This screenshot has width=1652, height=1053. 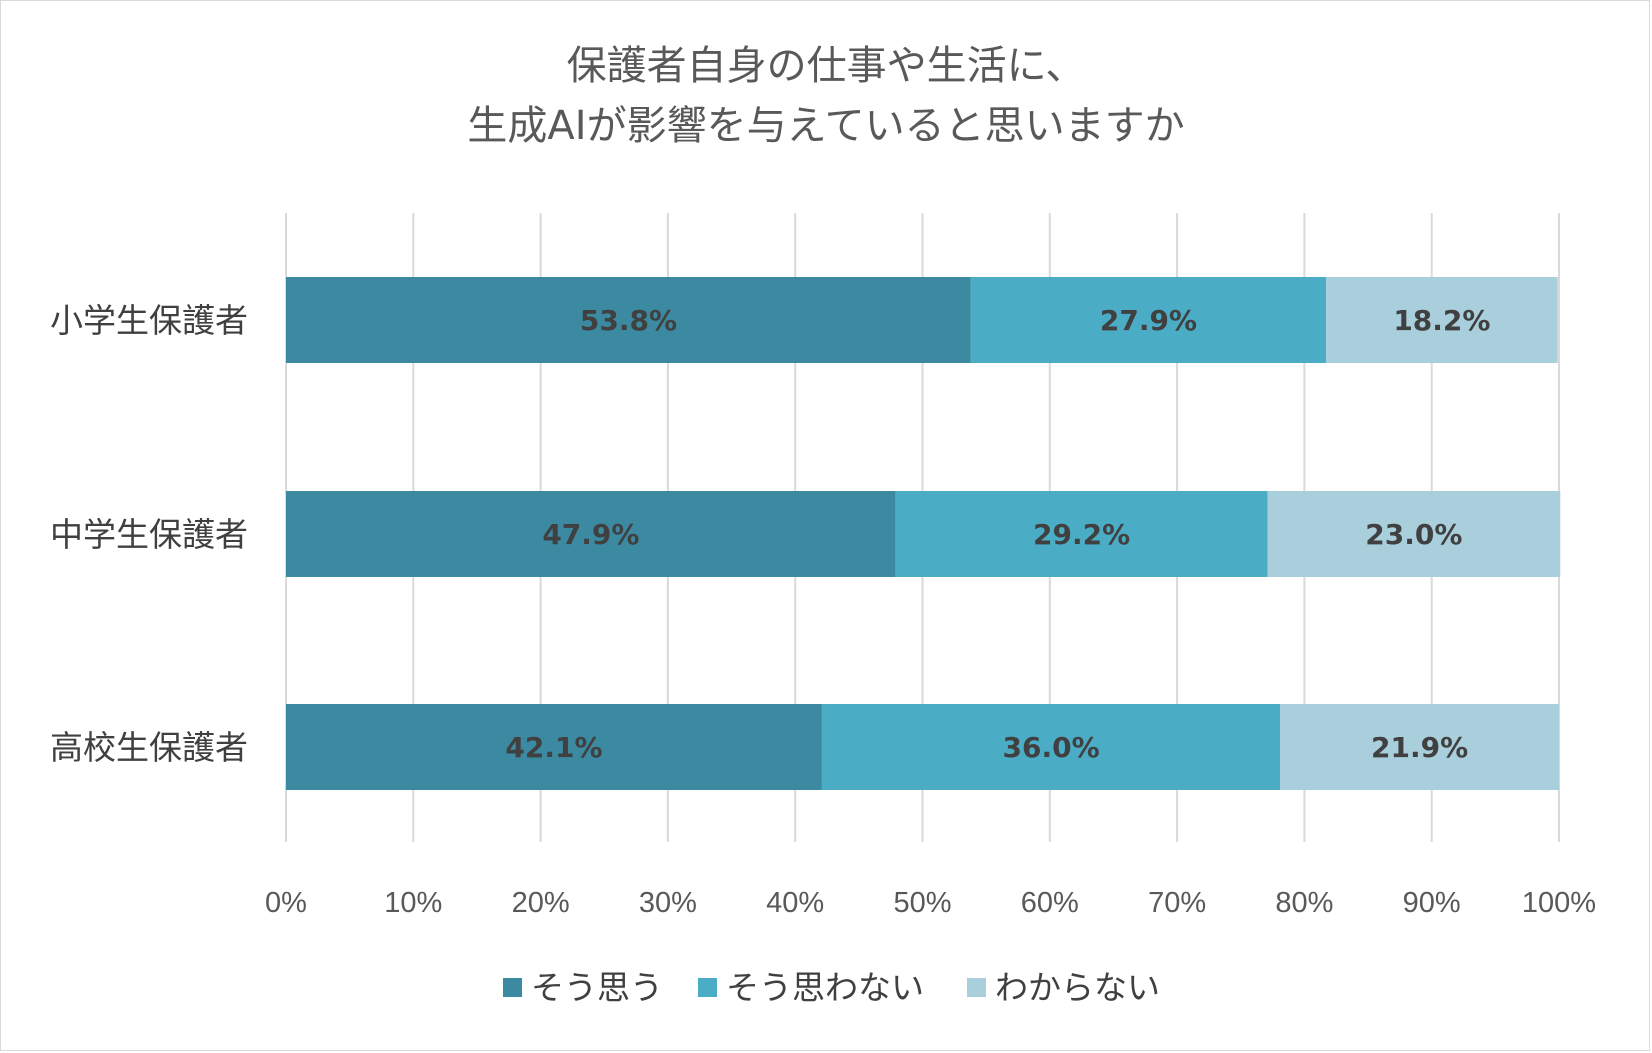 What do you see at coordinates (286, 903) in the screenshot?
I see `tick-label-0: 0%` at bounding box center [286, 903].